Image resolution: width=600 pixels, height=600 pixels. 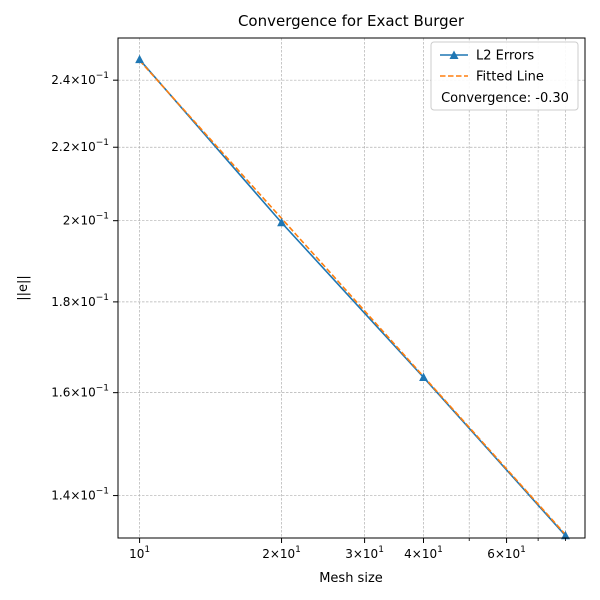 I want to click on convergence-annotation: Convergence: -0.30, so click(x=505, y=98).